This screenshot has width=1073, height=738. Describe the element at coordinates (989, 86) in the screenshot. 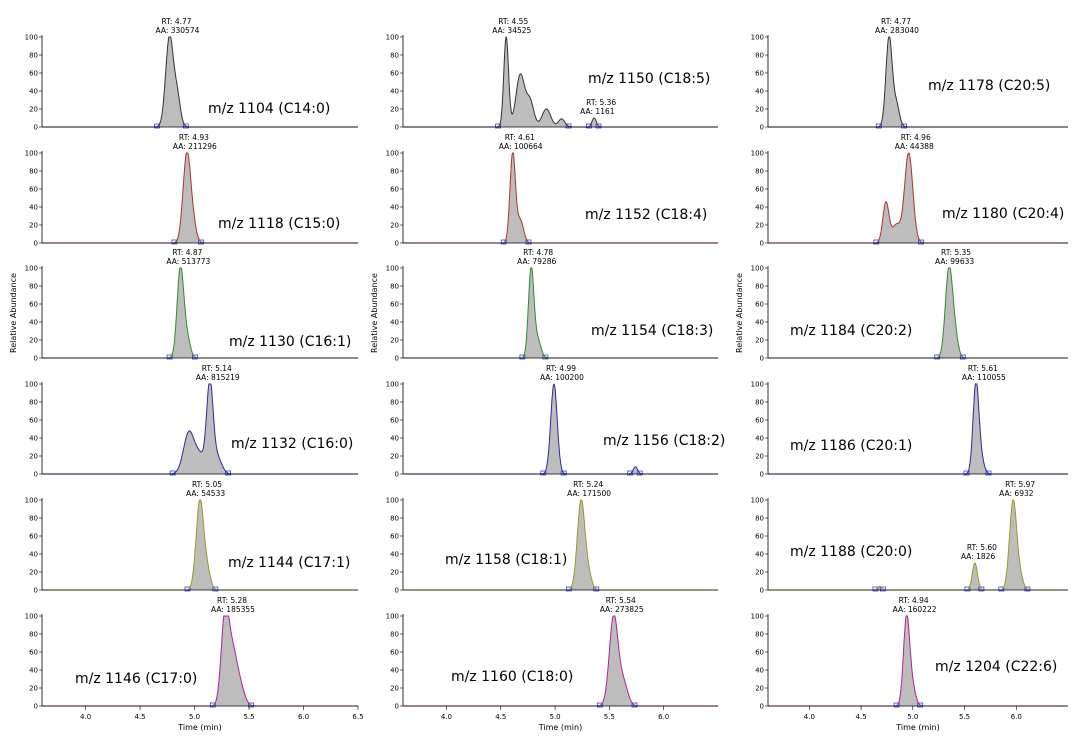

I see `compound-label: m/z 1178 (C20:5)` at that location.